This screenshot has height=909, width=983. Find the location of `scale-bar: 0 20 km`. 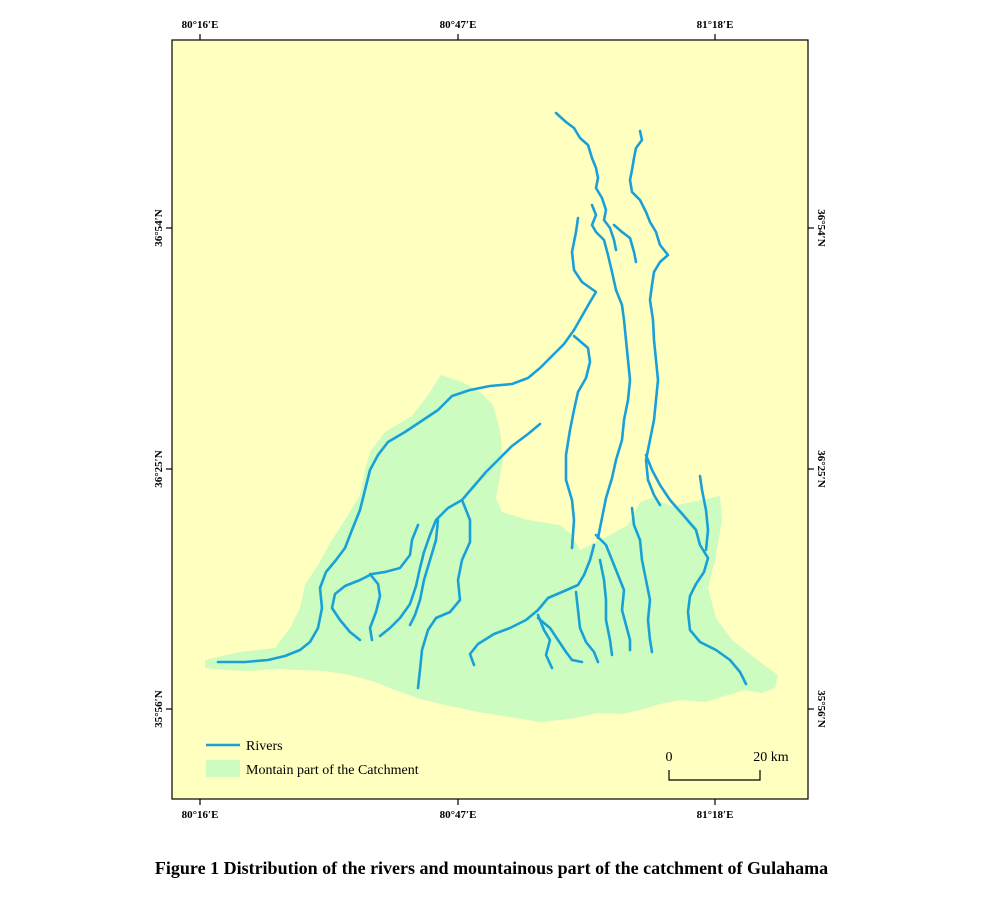

scale-bar: 0 20 km is located at coordinates (727, 765).